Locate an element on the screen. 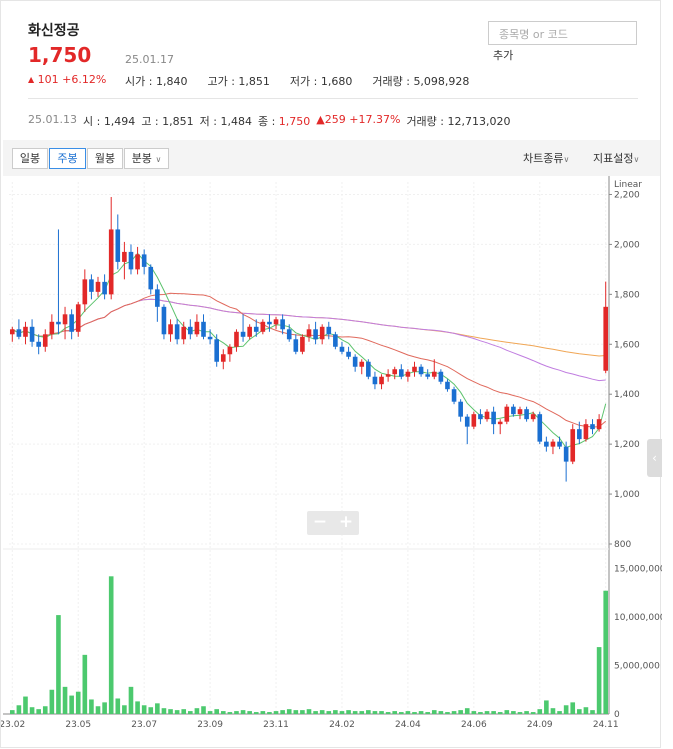 The height and width of the screenshot is (749, 673). change-percent: +6.12% is located at coordinates (84, 79).